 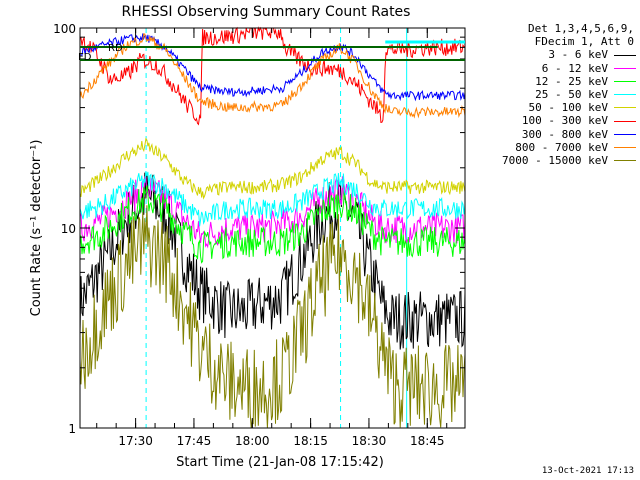 What do you see at coordinates (36, 228) in the screenshot?
I see `y-axis-label: Count Rate (s⁻¹ detector⁻¹)` at bounding box center [36, 228].